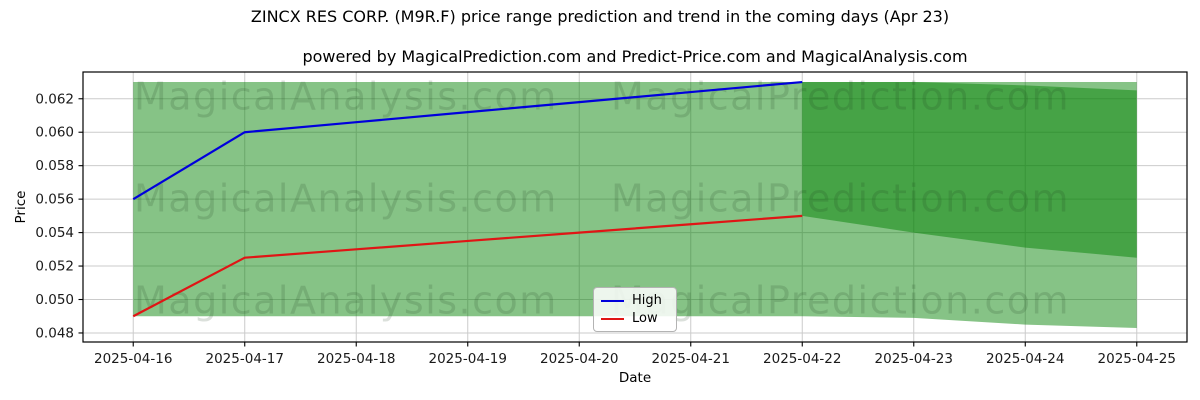 The width and height of the screenshot is (1200, 400). Describe the element at coordinates (635, 378) in the screenshot. I see `x-axis-label: Date` at that location.